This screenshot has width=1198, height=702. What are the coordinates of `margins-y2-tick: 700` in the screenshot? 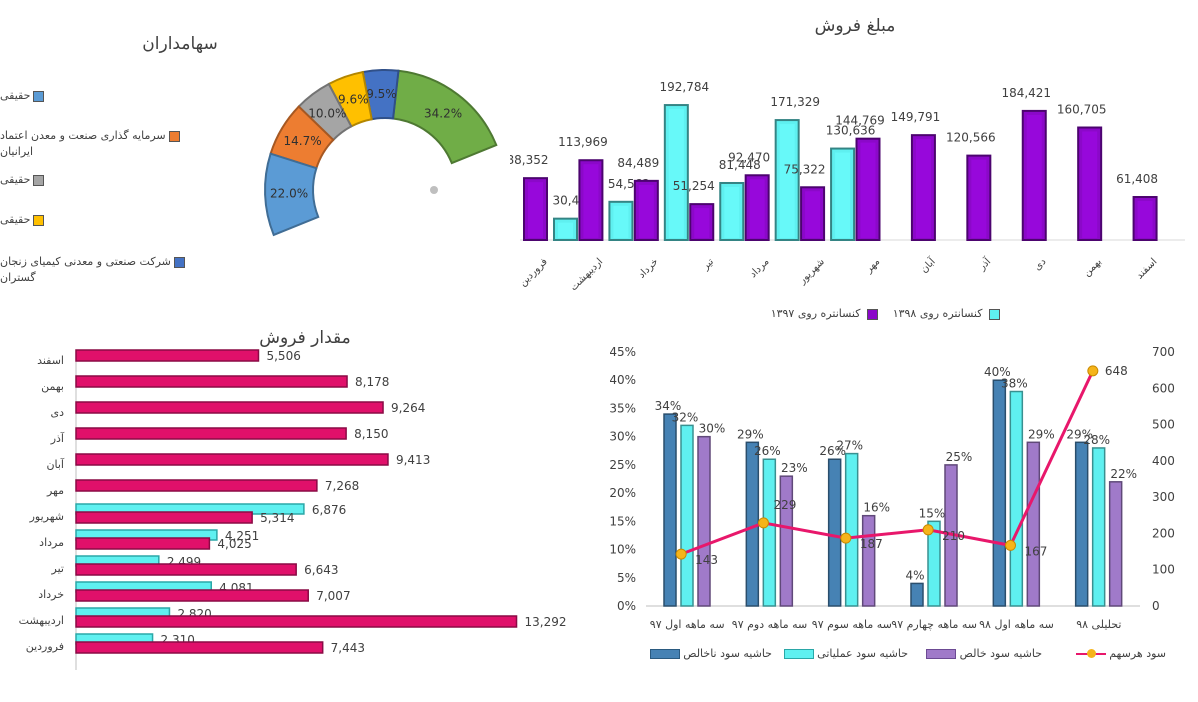 It's located at (1163, 352).